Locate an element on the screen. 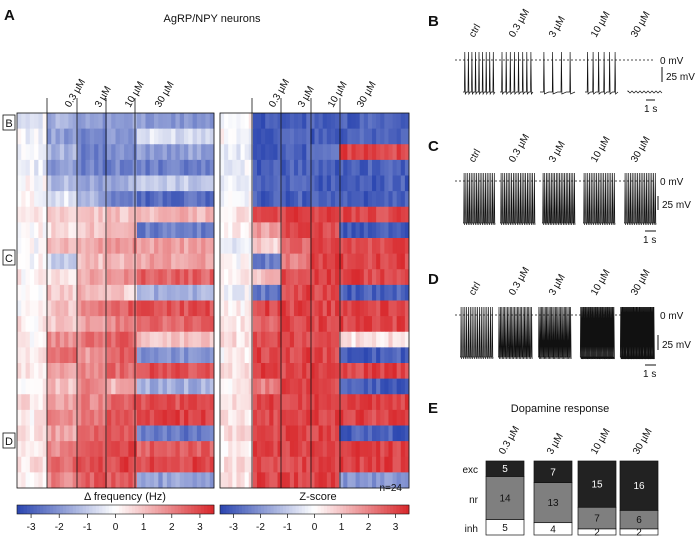 The image size is (700, 536). stack-segment-nr is located at coordinates (553, 503).